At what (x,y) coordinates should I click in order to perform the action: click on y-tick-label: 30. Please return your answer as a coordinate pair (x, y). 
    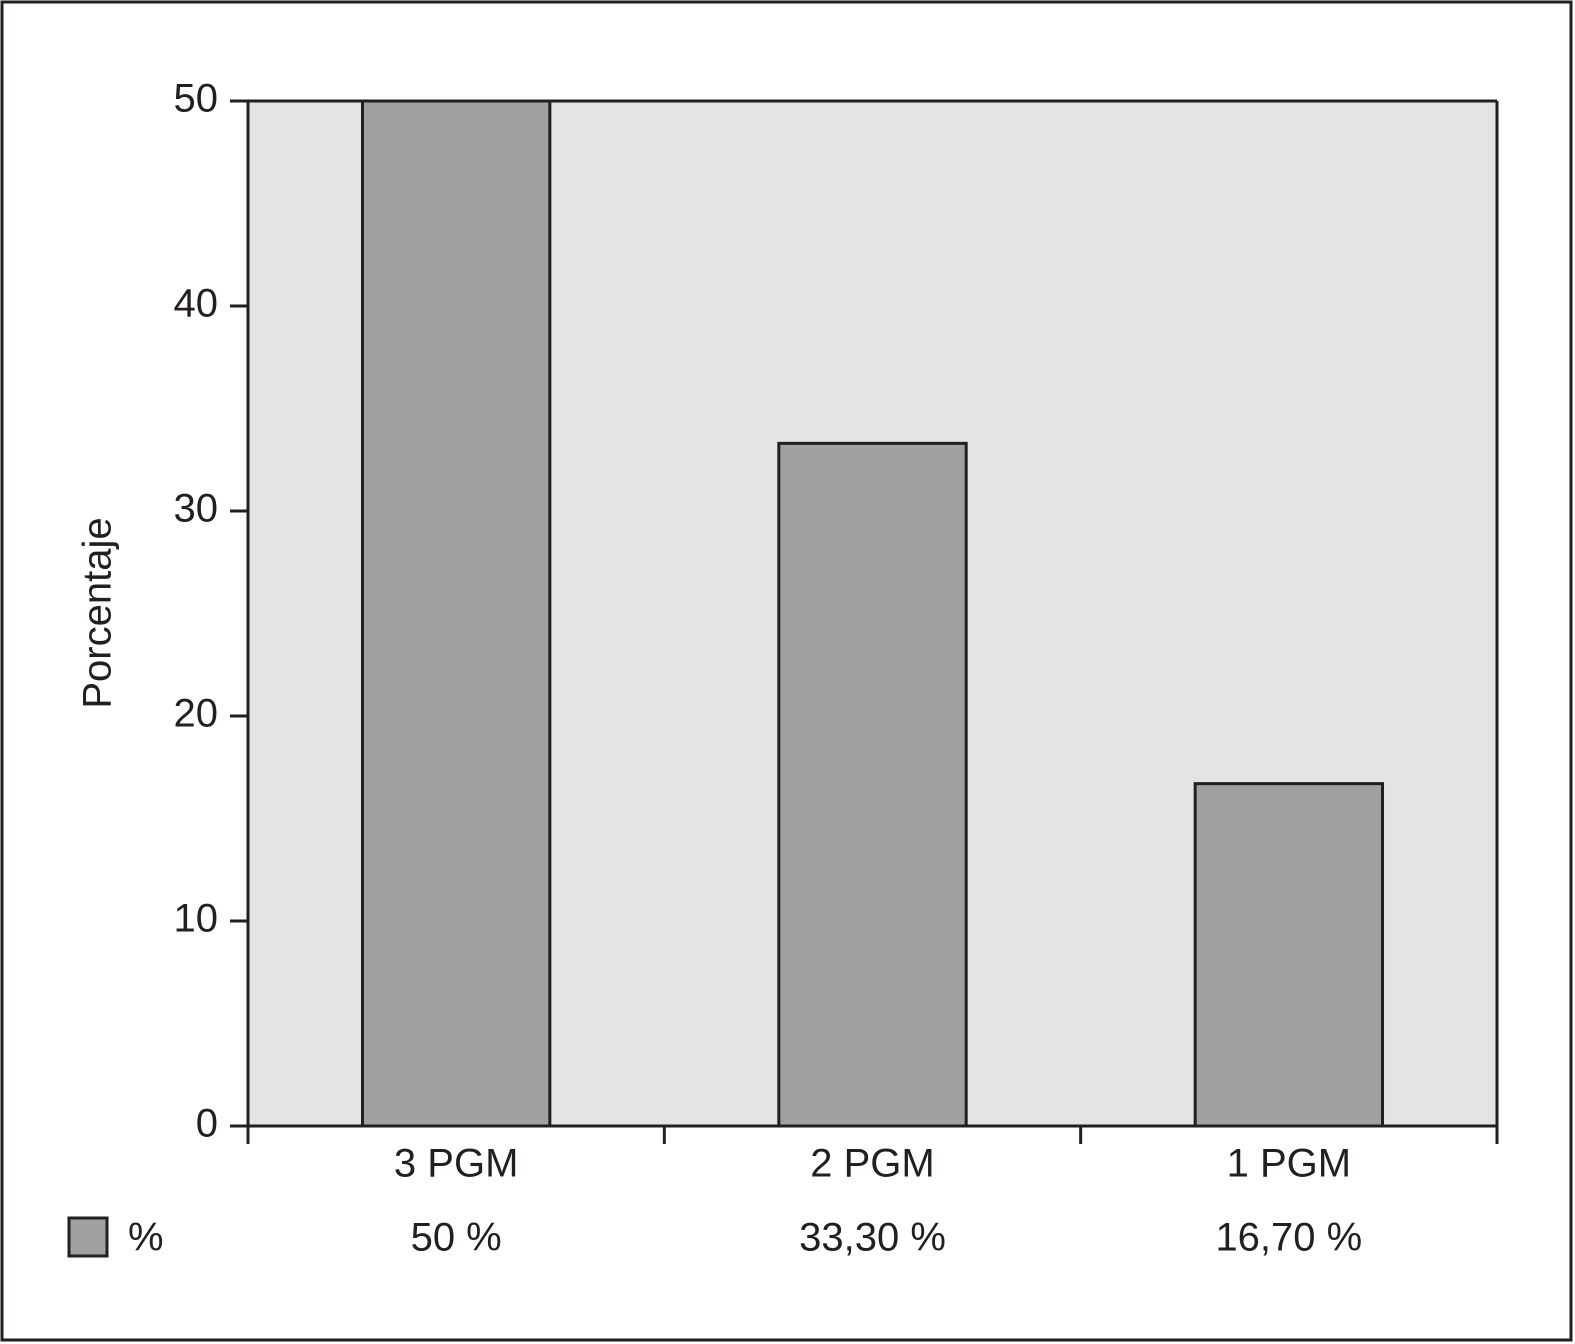
    Looking at the image, I should click on (196, 509).